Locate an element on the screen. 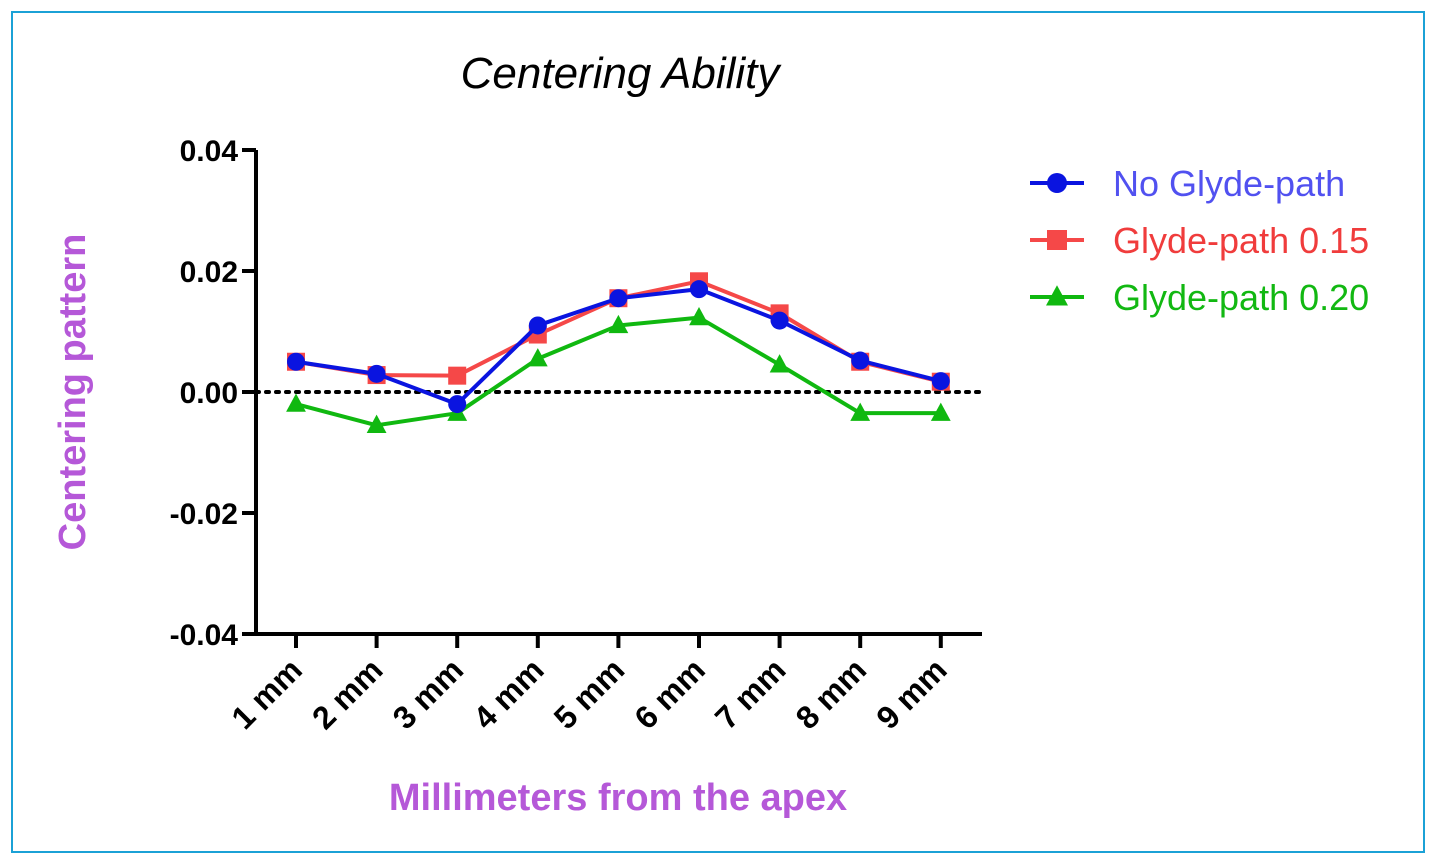 This screenshot has width=1438, height=866. x-tick-label: 6 mm is located at coordinates (669, 693).